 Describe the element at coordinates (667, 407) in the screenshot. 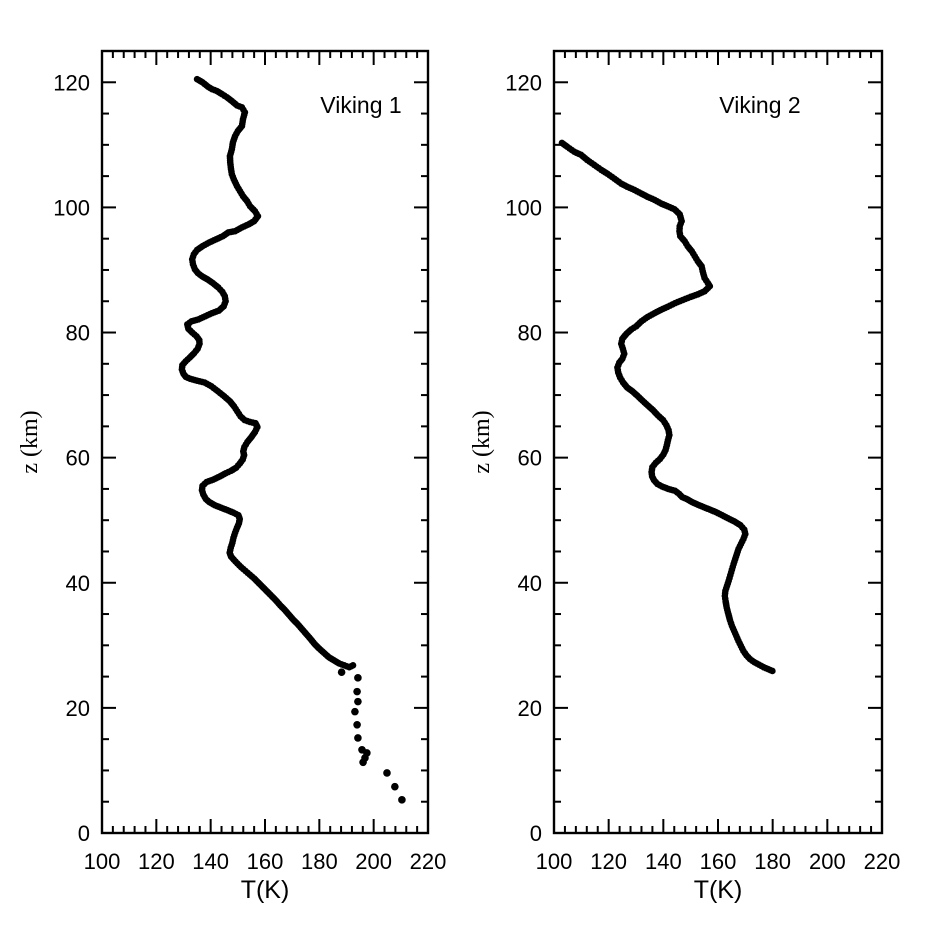

I see `viking2-series-0-points` at that location.